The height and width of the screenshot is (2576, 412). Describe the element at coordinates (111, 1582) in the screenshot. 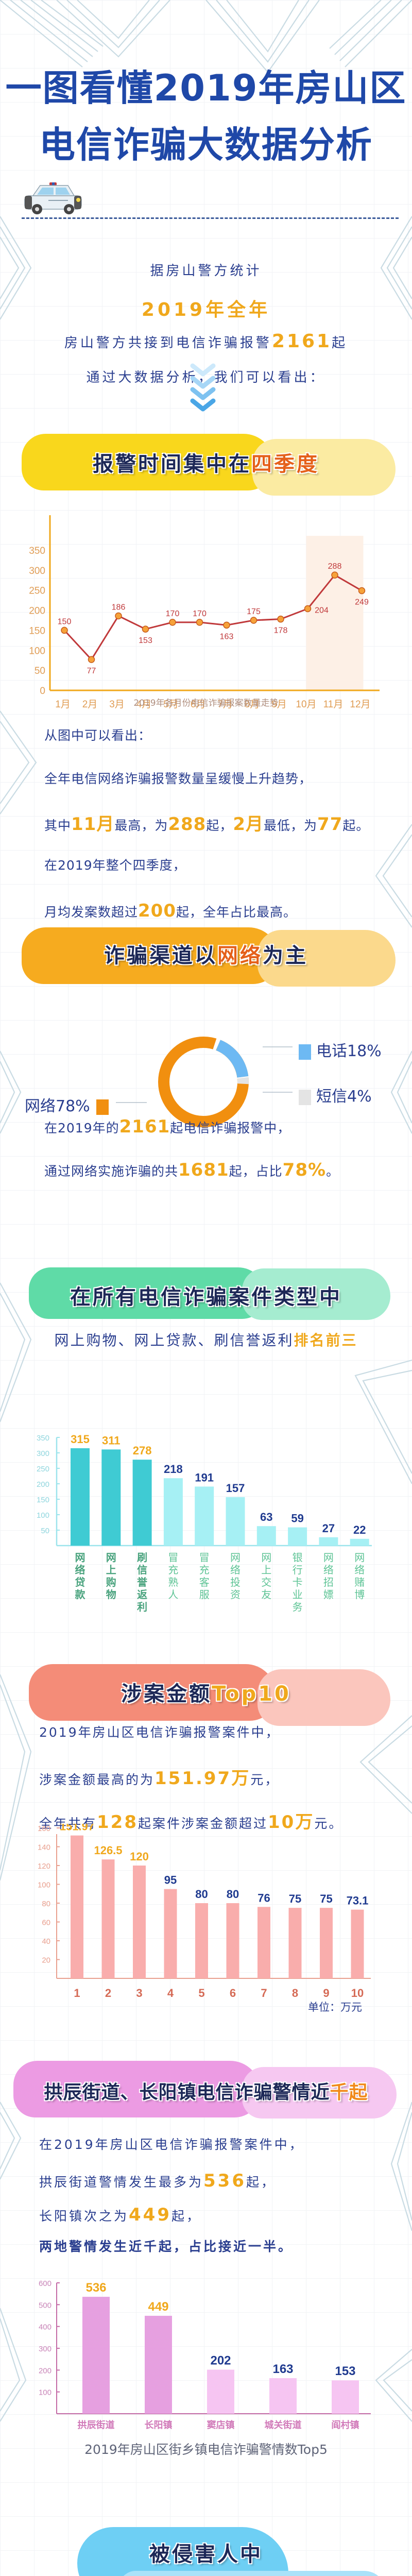

I see `svg-text: 购` at that location.